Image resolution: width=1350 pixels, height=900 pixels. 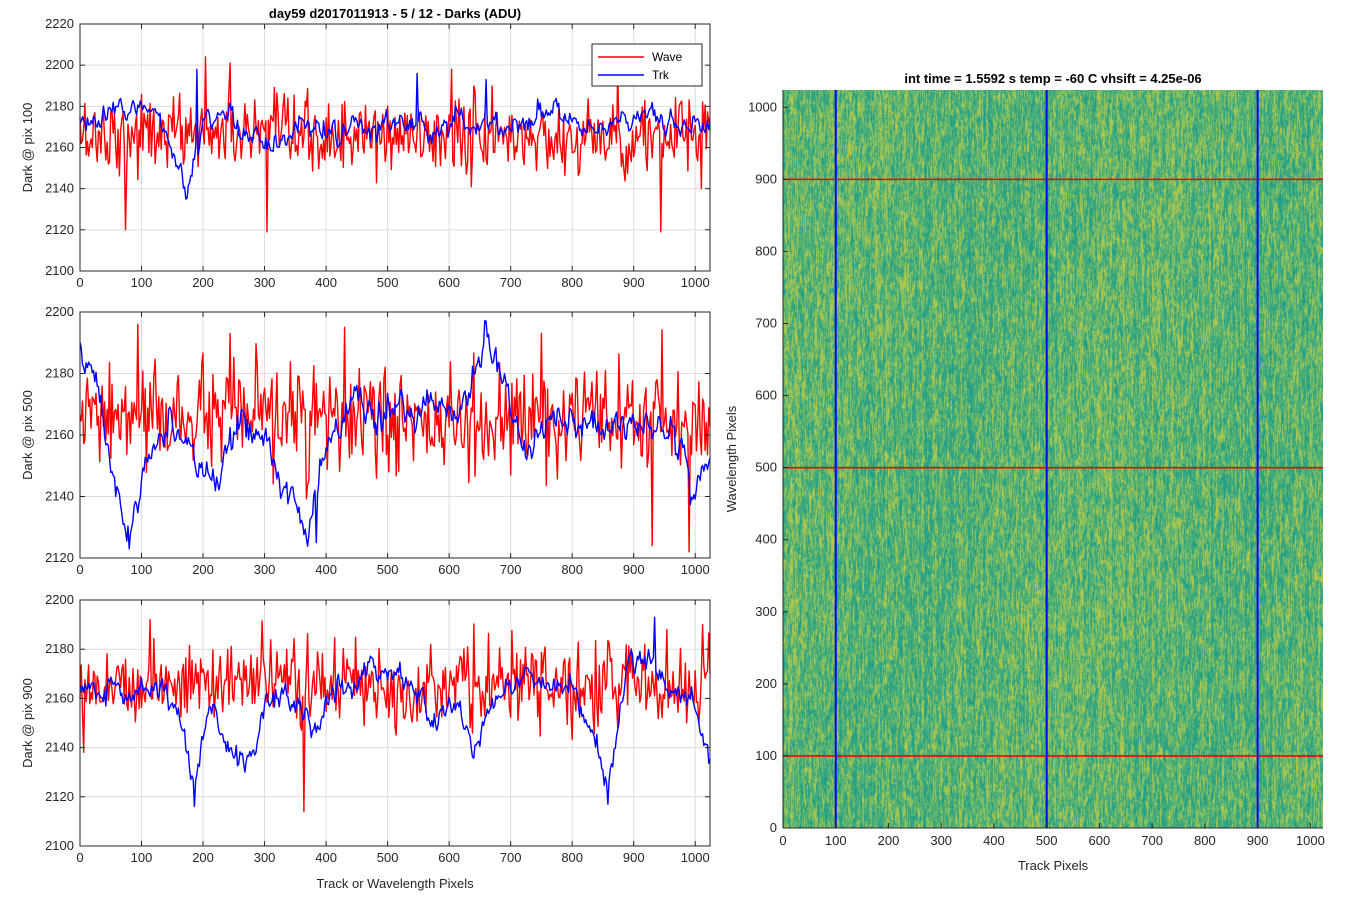 I want to click on heatmap-x-tick-label: 100, so click(x=836, y=840).